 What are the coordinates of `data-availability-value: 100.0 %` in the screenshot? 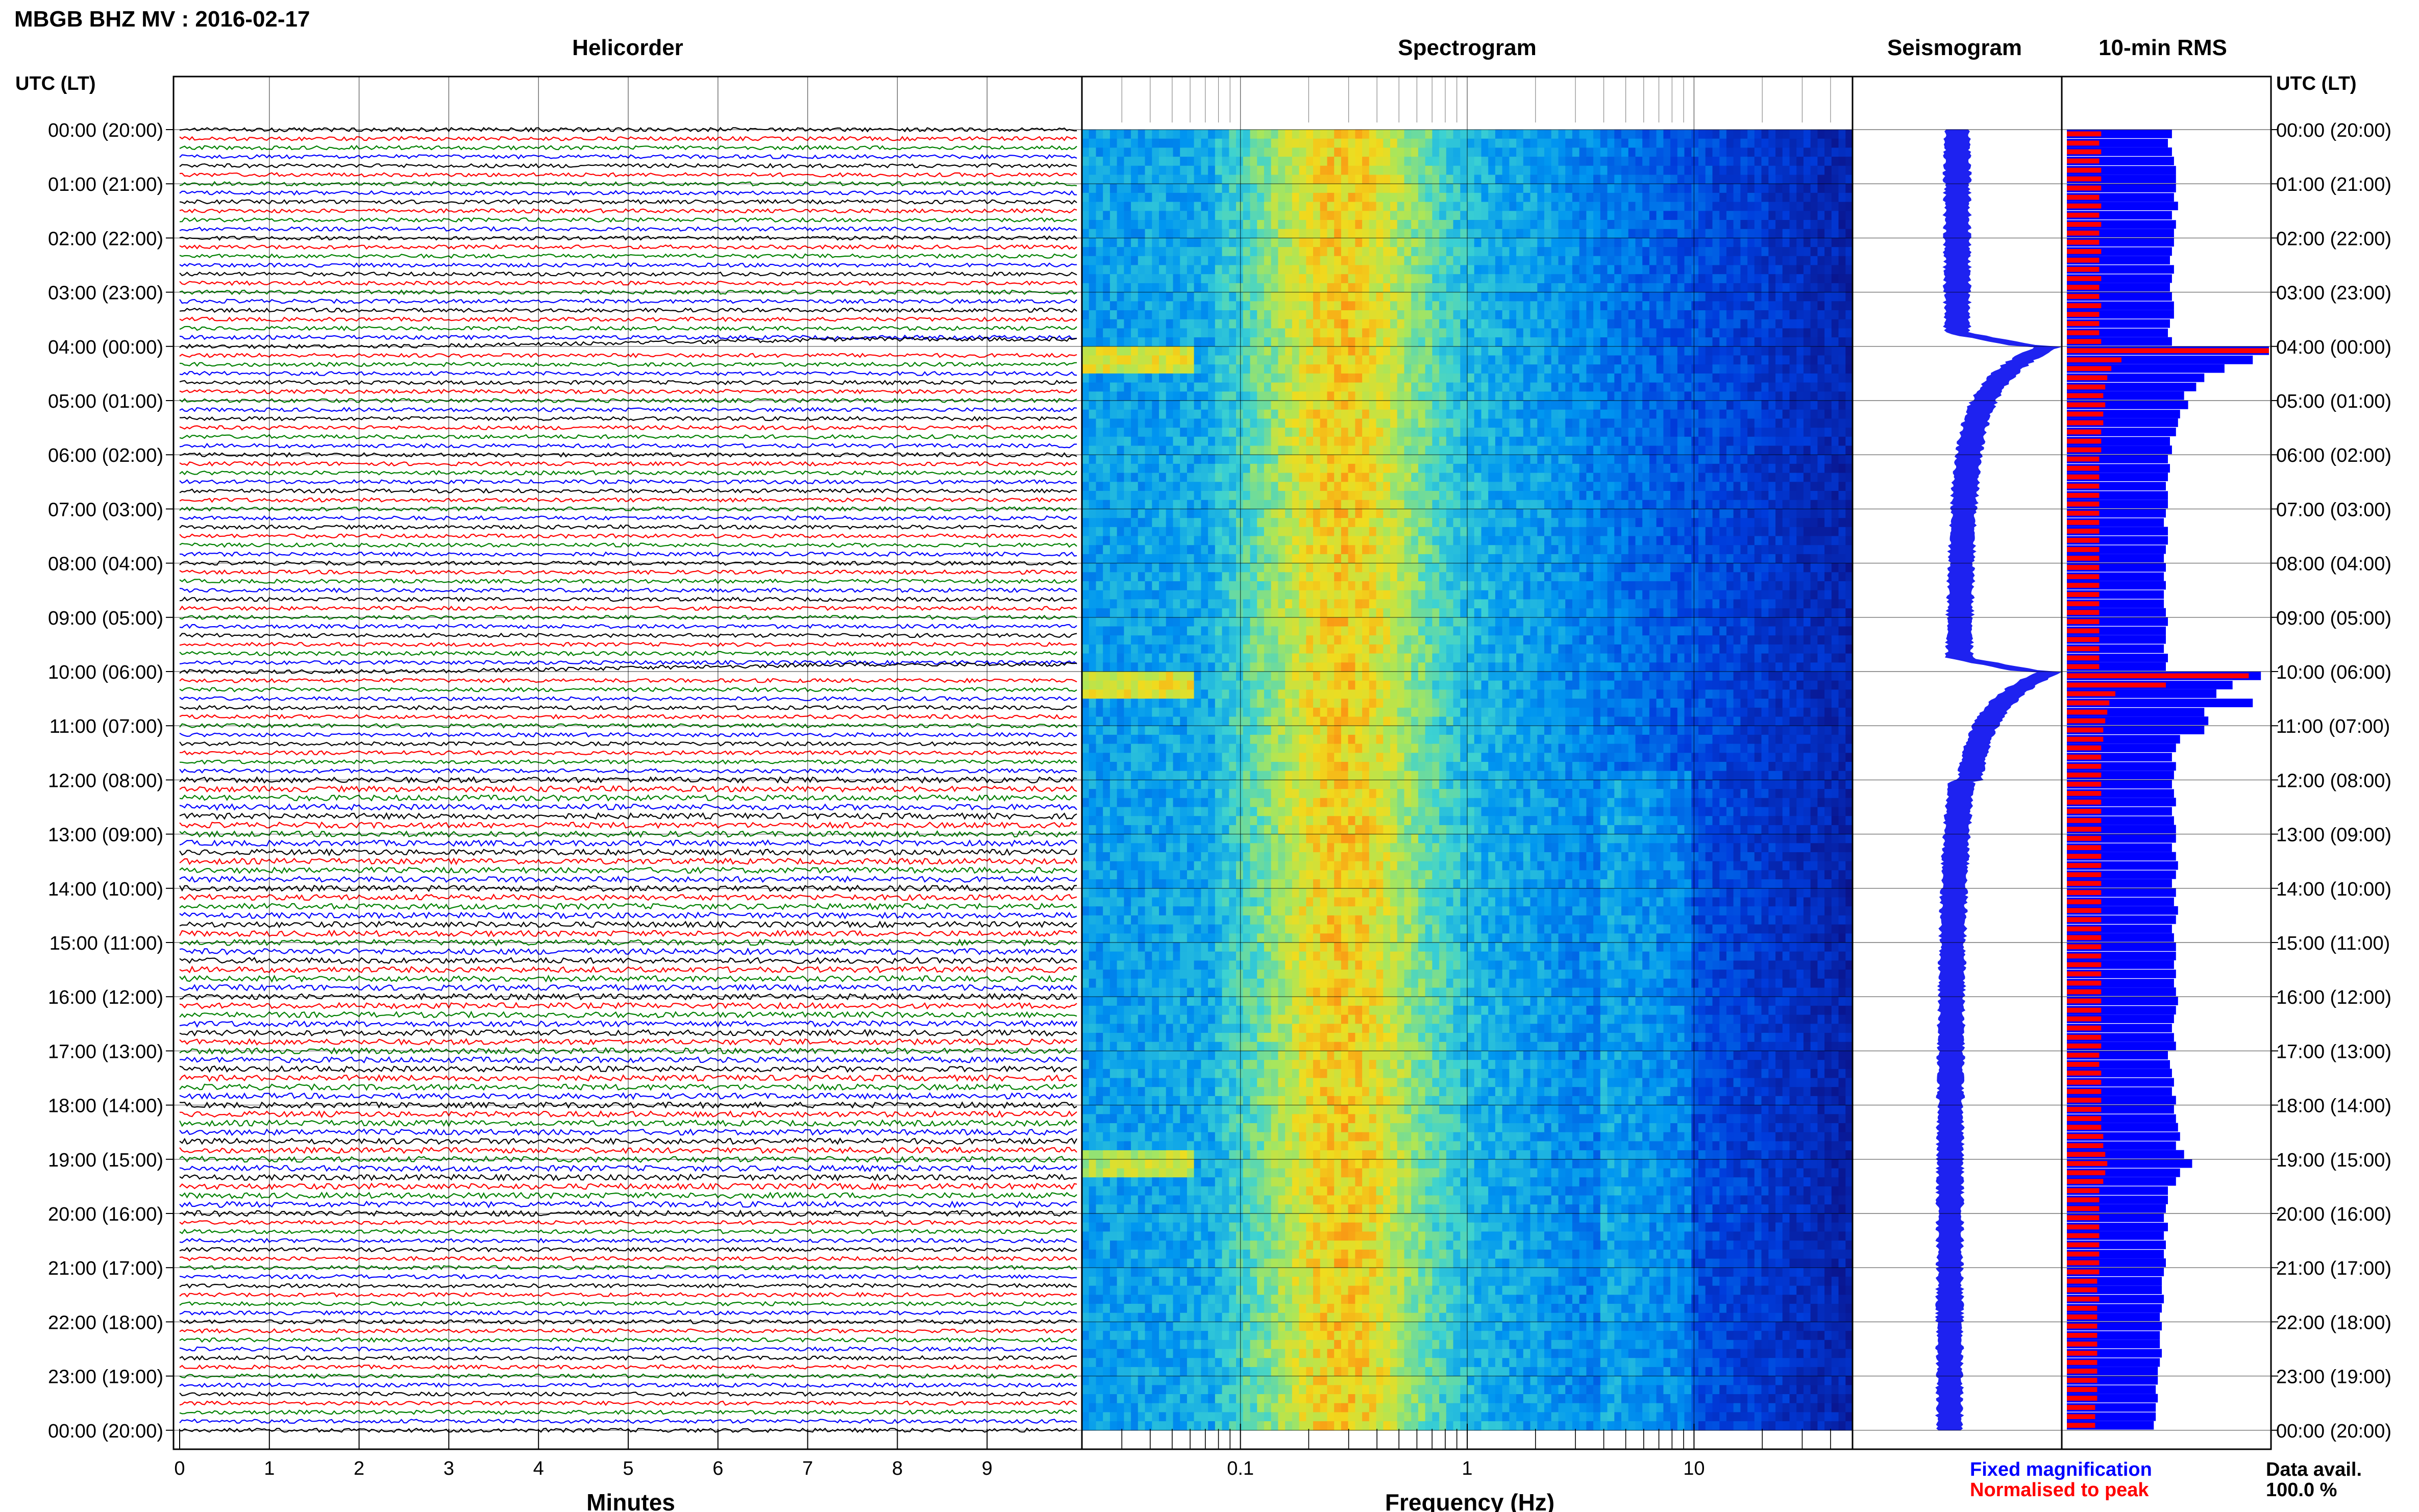 It's located at (2301, 1490).